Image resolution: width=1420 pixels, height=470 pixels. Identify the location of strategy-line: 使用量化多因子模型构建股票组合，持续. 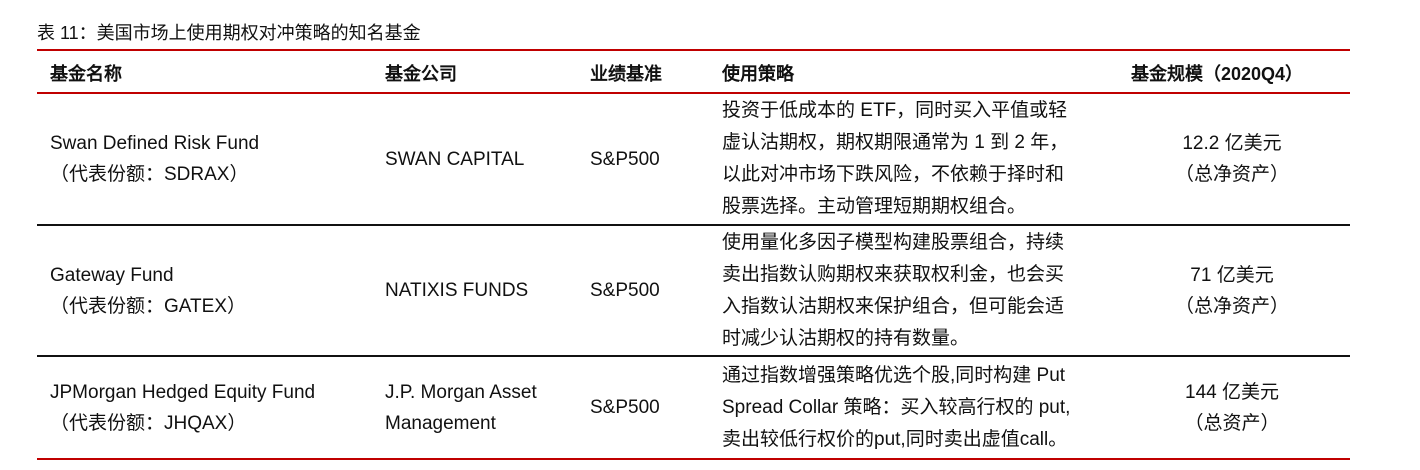
(893, 242).